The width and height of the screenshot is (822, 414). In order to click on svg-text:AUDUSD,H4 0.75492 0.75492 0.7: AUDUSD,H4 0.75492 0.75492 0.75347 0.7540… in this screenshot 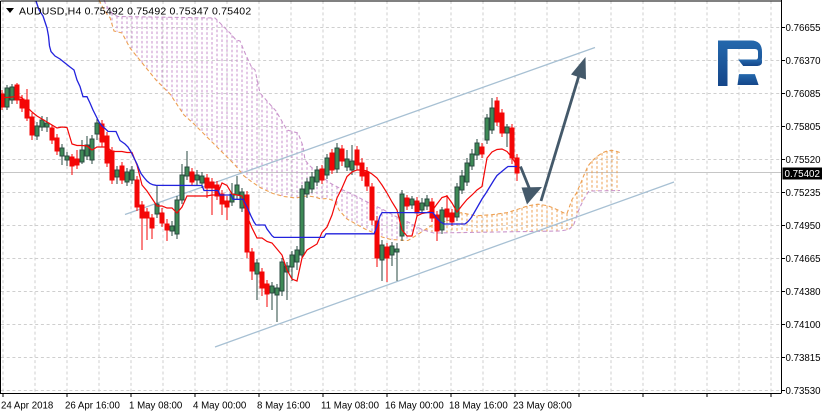, I will do `click(135, 12)`.